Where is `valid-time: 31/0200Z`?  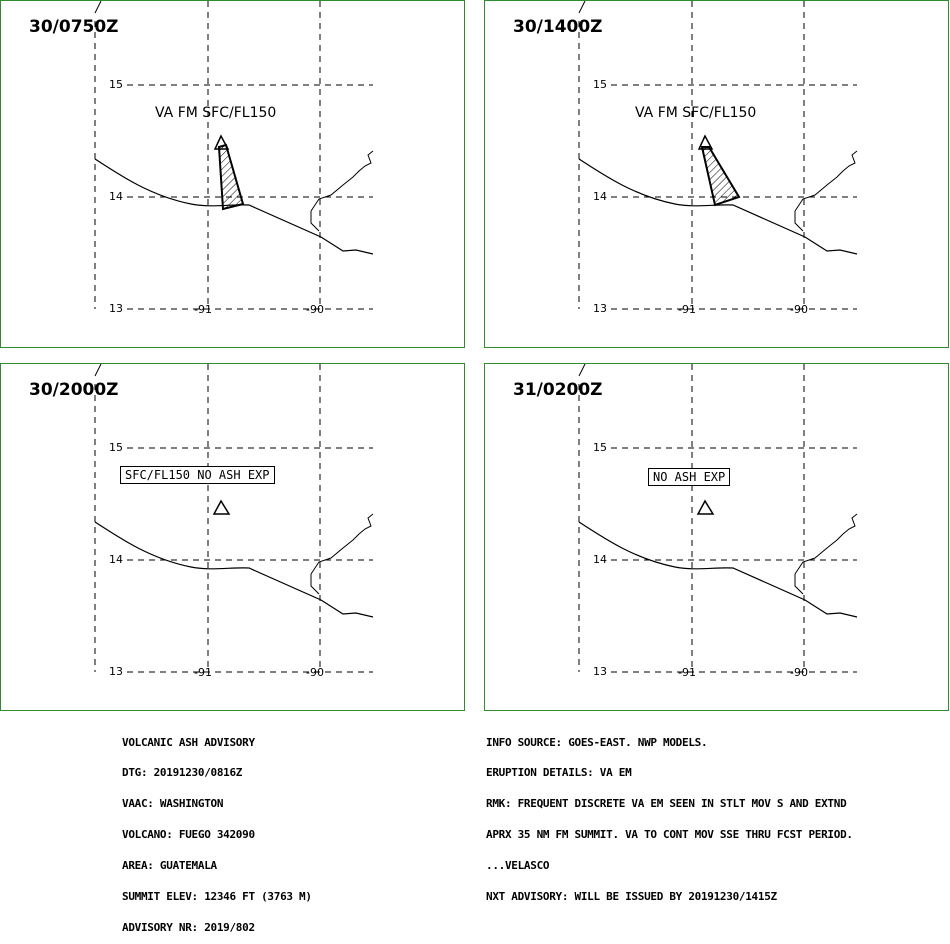
valid-time: 31/0200Z is located at coordinates (558, 390).